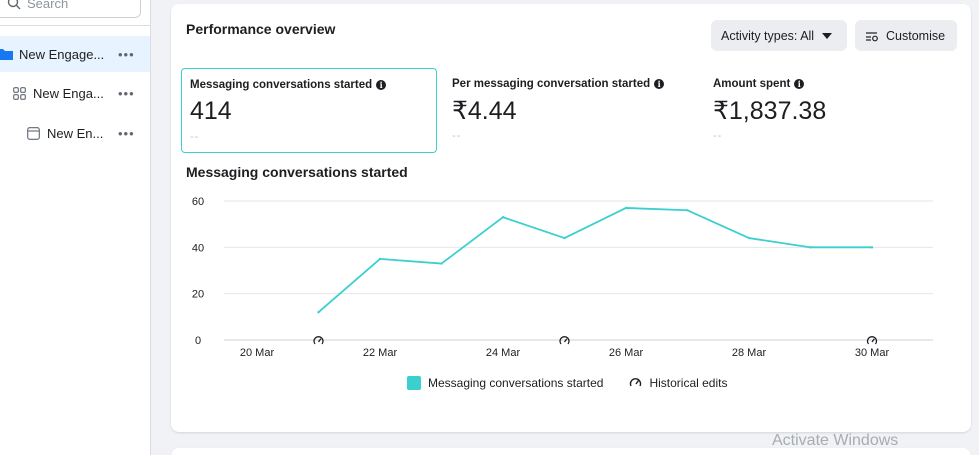 The width and height of the screenshot is (979, 455). I want to click on y-tick-label: 20, so click(198, 295).